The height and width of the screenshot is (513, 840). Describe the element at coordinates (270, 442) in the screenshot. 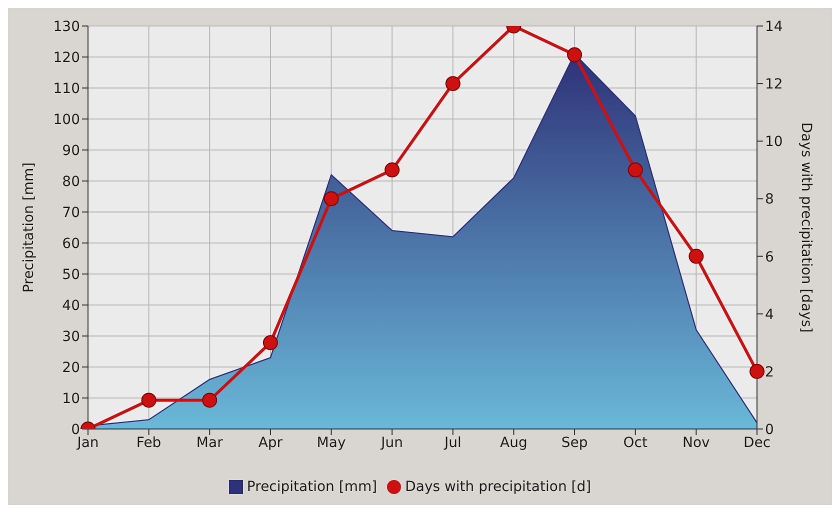

I see `x-tick-label: Apr` at that location.